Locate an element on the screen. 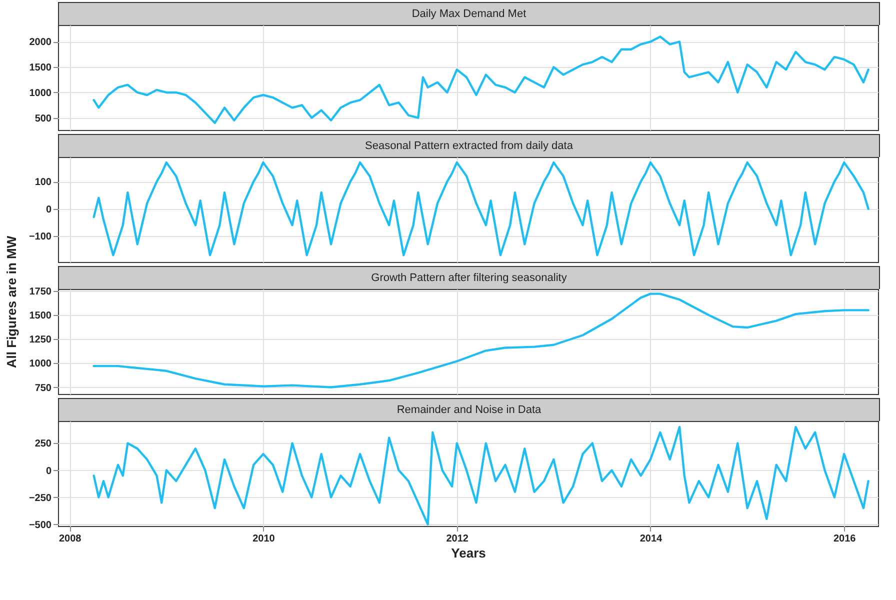 The image size is (896, 600). chart-title: Growth Pattern after filtering seasonality is located at coordinates (469, 277).